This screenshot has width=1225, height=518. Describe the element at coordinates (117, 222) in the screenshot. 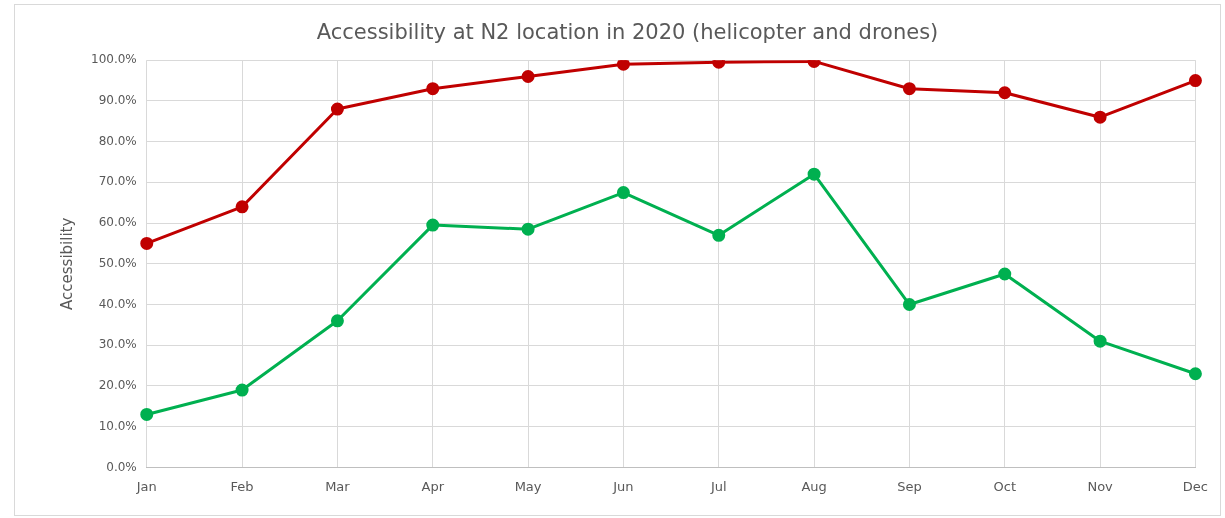

I see `y-tick-label: 60.0%` at that location.